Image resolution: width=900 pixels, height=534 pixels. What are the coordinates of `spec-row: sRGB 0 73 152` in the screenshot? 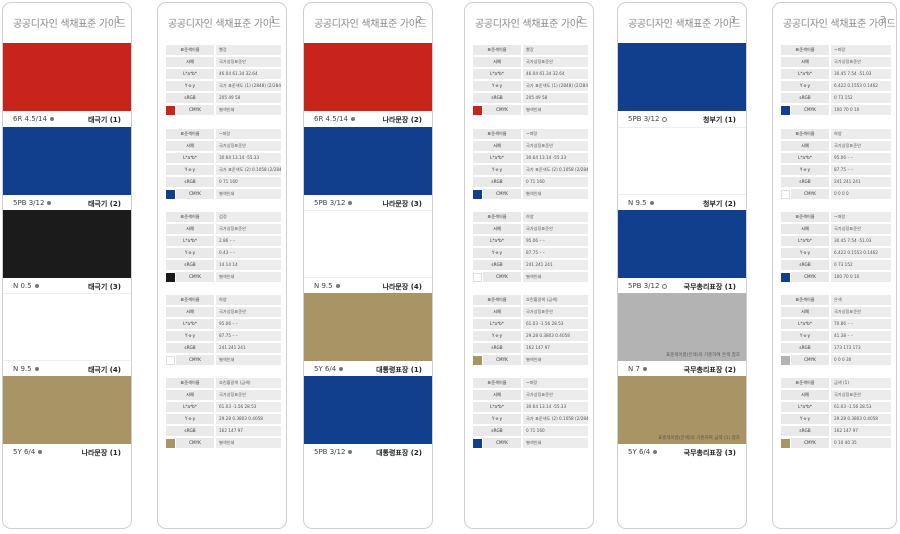 It's located at (836, 98).